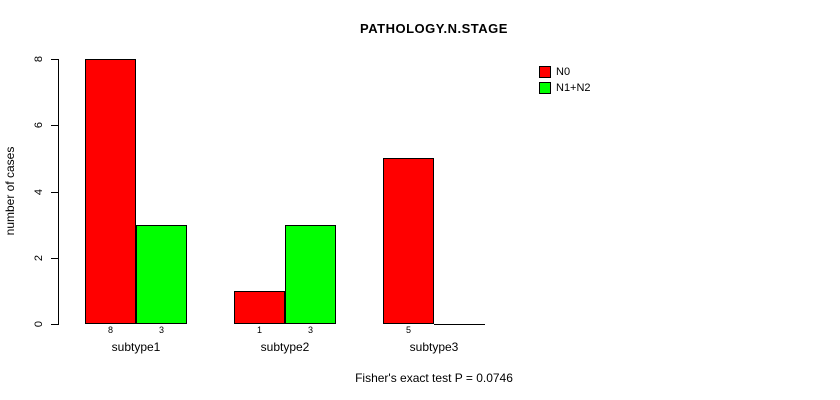 This screenshot has width=840, height=400. What do you see at coordinates (545, 88) in the screenshot?
I see `legend-swatch-n1-n2` at bounding box center [545, 88].